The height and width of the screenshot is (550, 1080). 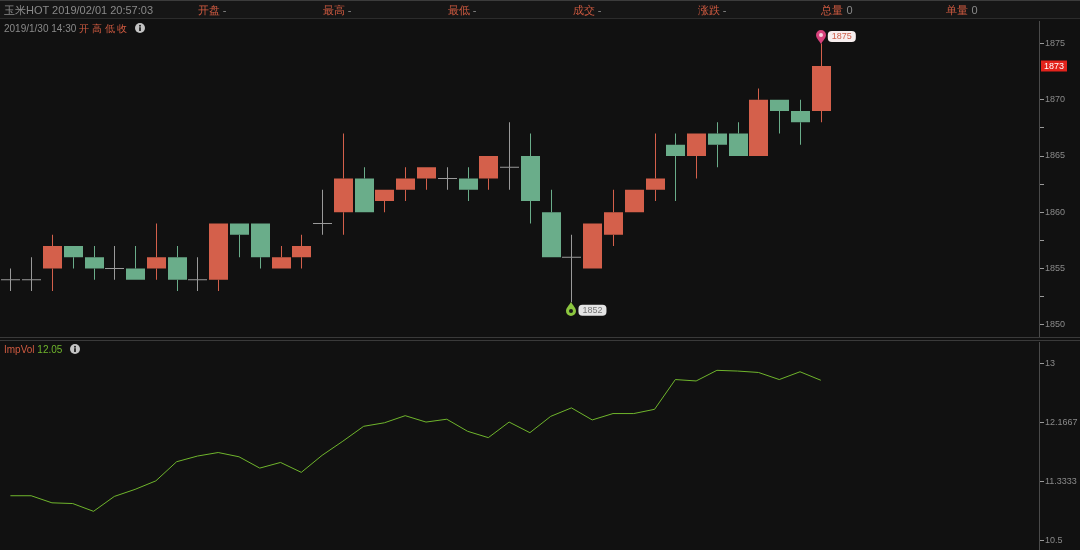 What do you see at coordinates (592, 310) in the screenshot?
I see `annotation: 1852` at bounding box center [592, 310].